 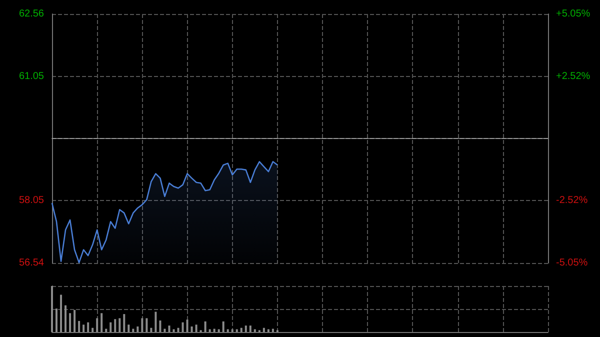 What do you see at coordinates (572, 200) in the screenshot?
I see `y2-tick-label: -2.52%` at bounding box center [572, 200].